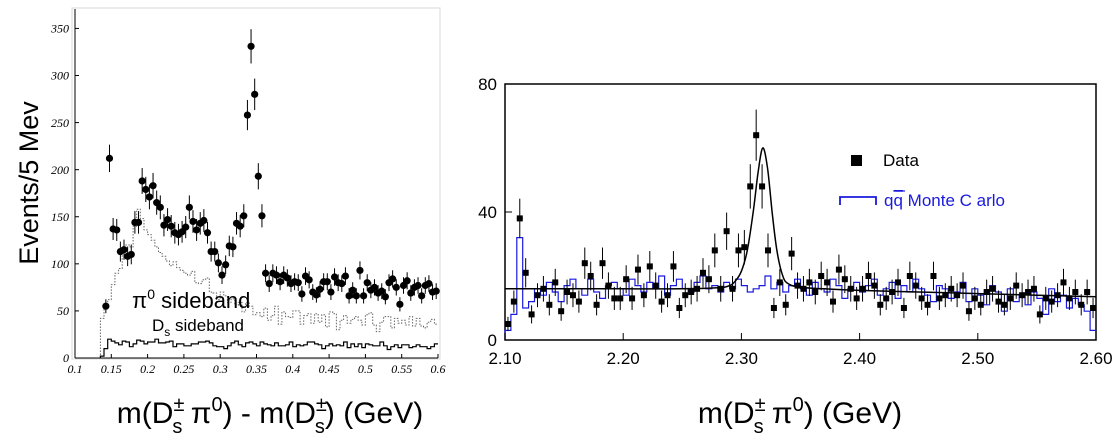 The image size is (1118, 447). What do you see at coordinates (1095, 358) in the screenshot?
I see `x-tick-label: 2.60` at bounding box center [1095, 358].